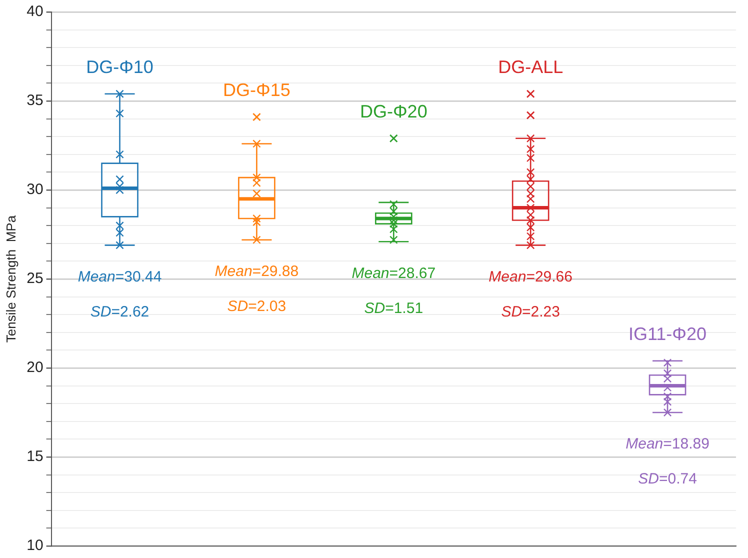 The width and height of the screenshot is (748, 558). What do you see at coordinates (256, 271) in the screenshot?
I see `annotation: Mean=29.88` at bounding box center [256, 271].